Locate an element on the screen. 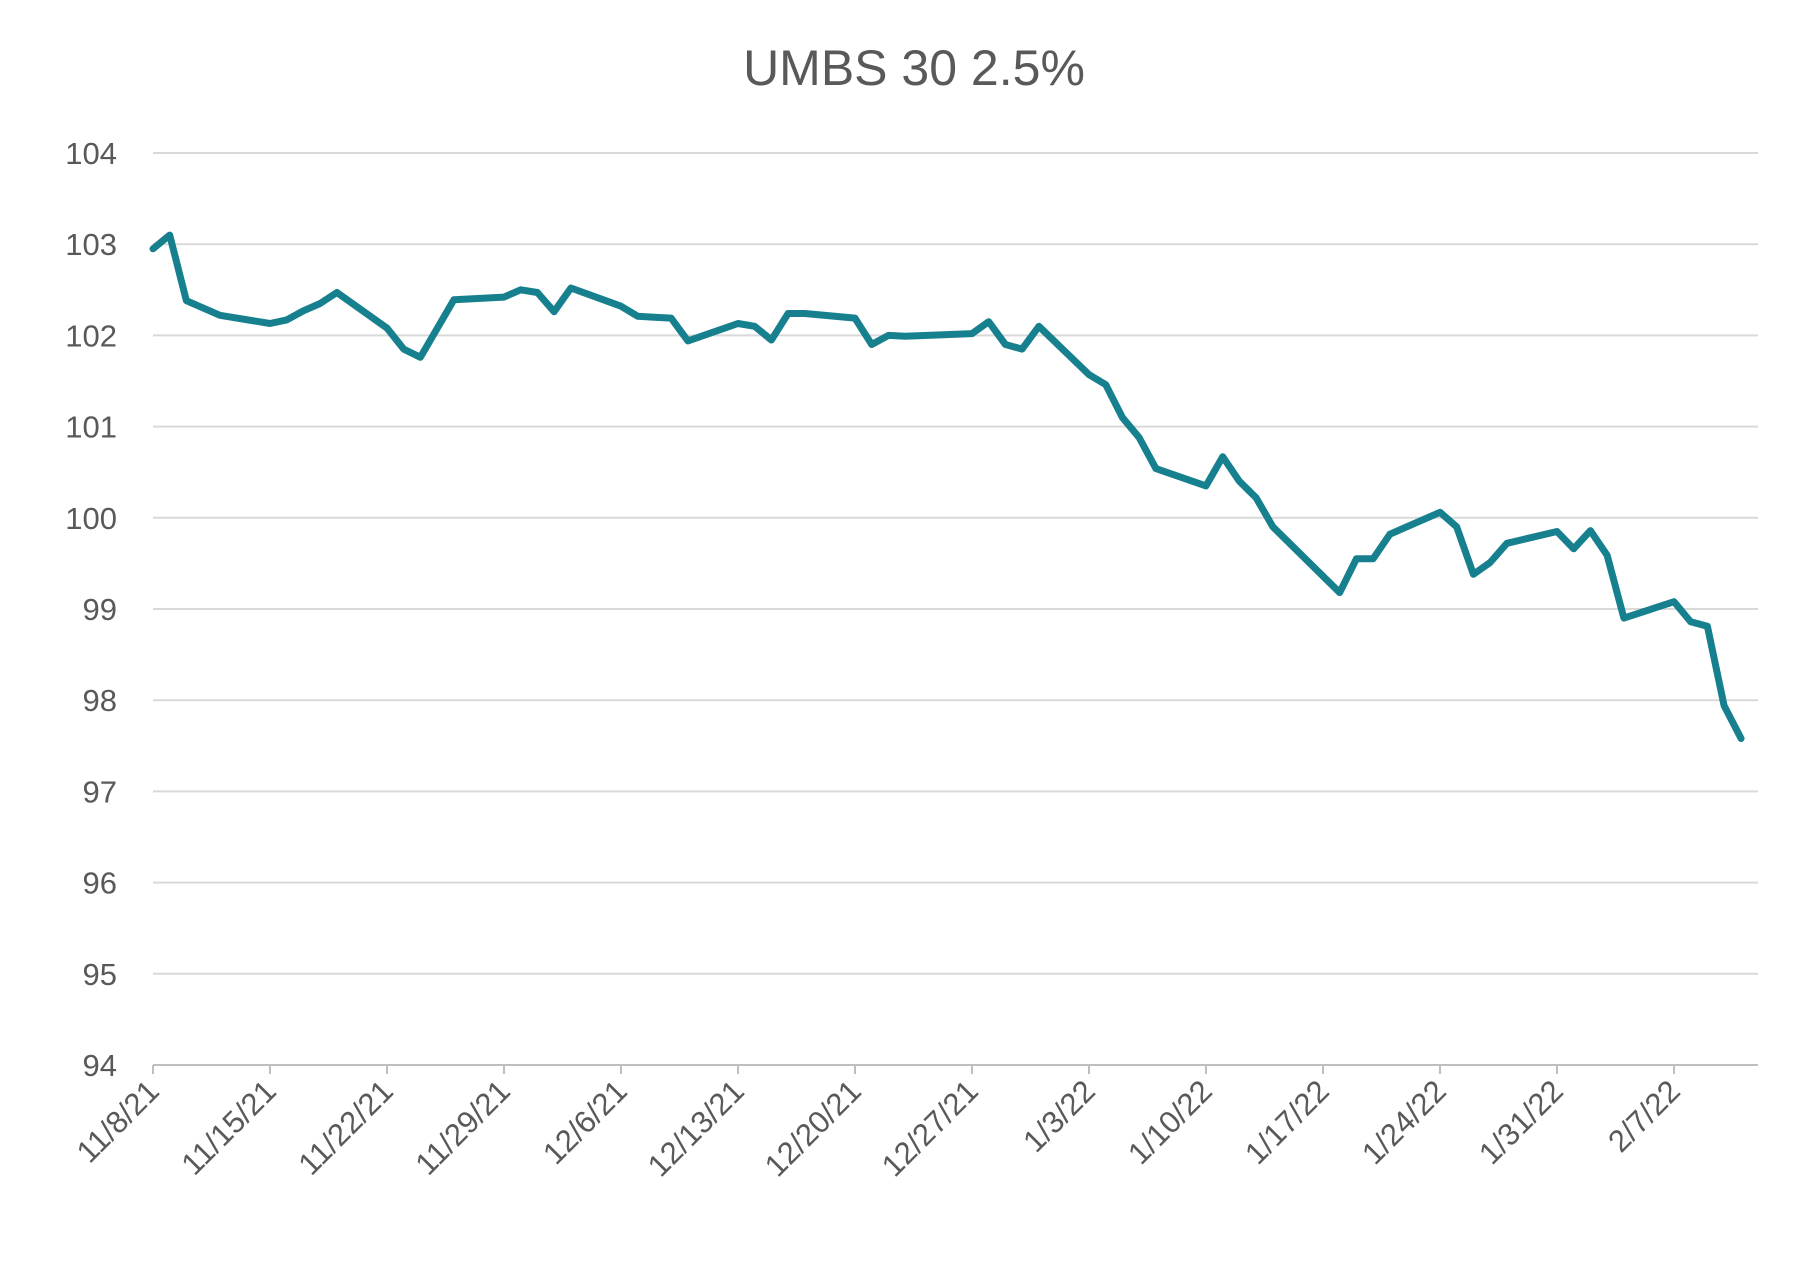  y-tick-label: 94 is located at coordinates (100, 1065).